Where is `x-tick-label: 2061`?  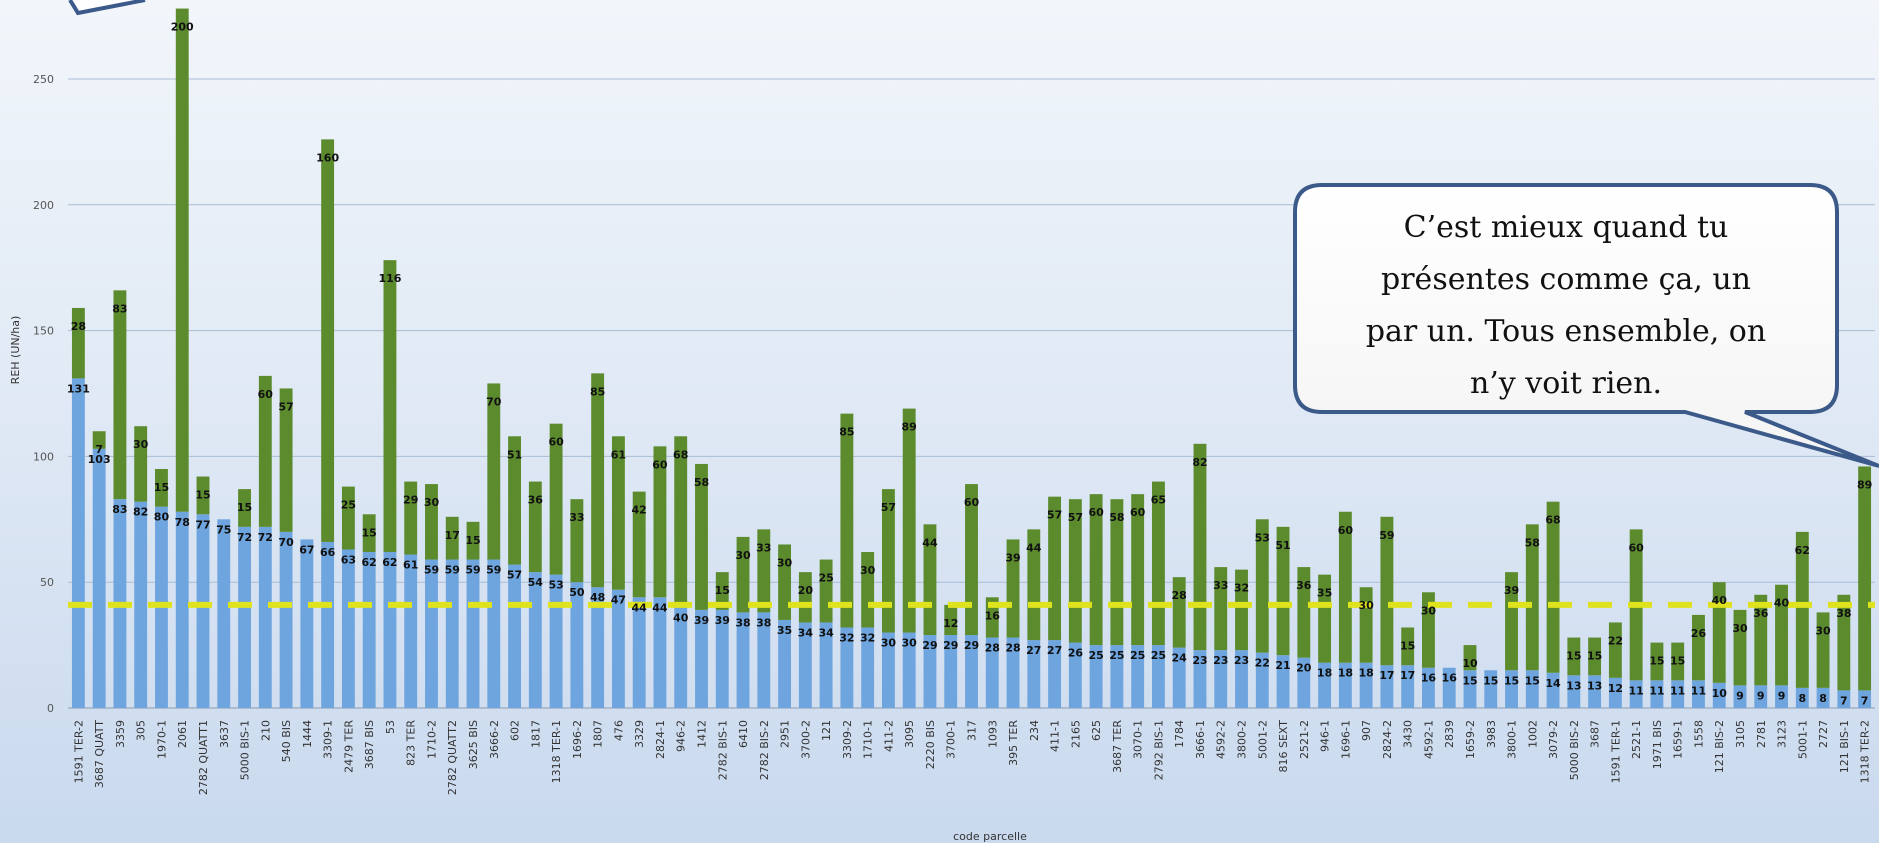 x-tick-label: 2061 is located at coordinates (182, 734).